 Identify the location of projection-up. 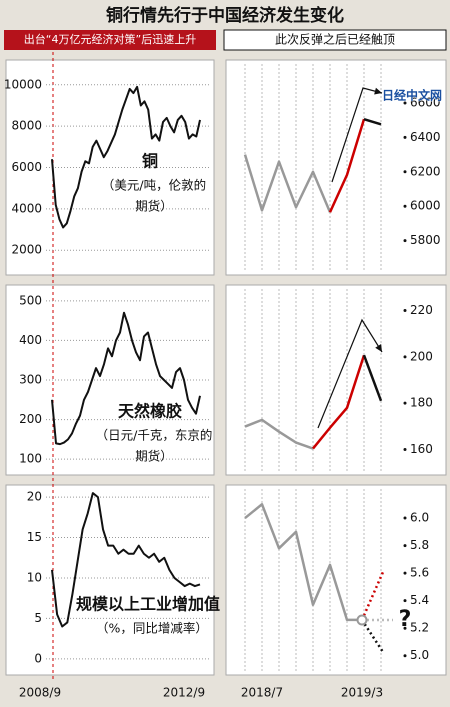
(372, 596).